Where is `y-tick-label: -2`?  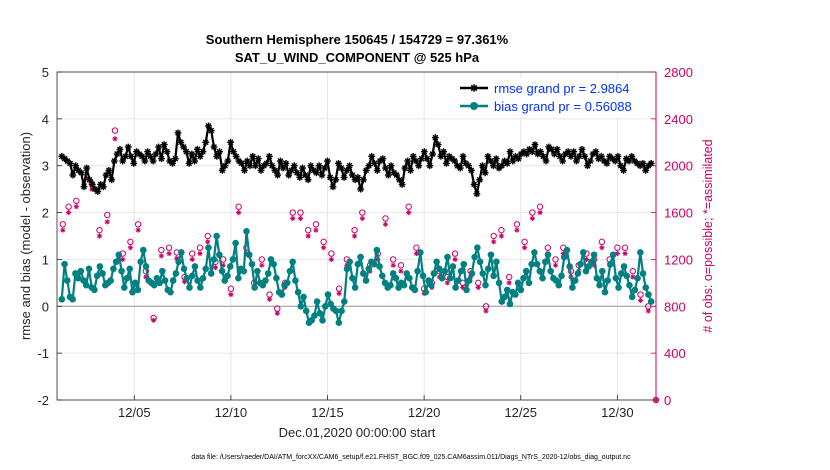
y-tick-label: -2 is located at coordinates (43, 400).